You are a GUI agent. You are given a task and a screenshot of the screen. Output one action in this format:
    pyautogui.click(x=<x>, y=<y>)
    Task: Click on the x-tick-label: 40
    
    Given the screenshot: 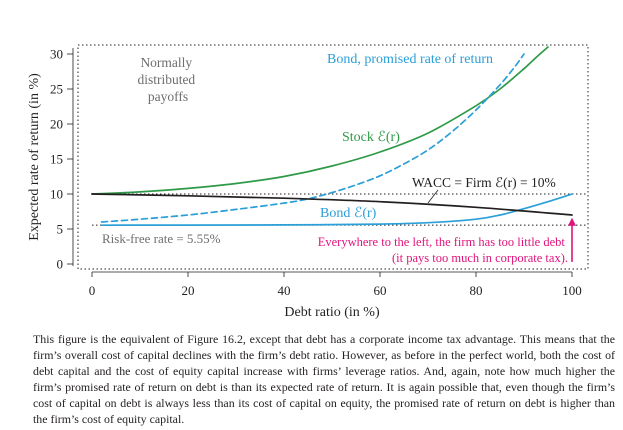 What is the action you would take?
    pyautogui.click(x=284, y=290)
    